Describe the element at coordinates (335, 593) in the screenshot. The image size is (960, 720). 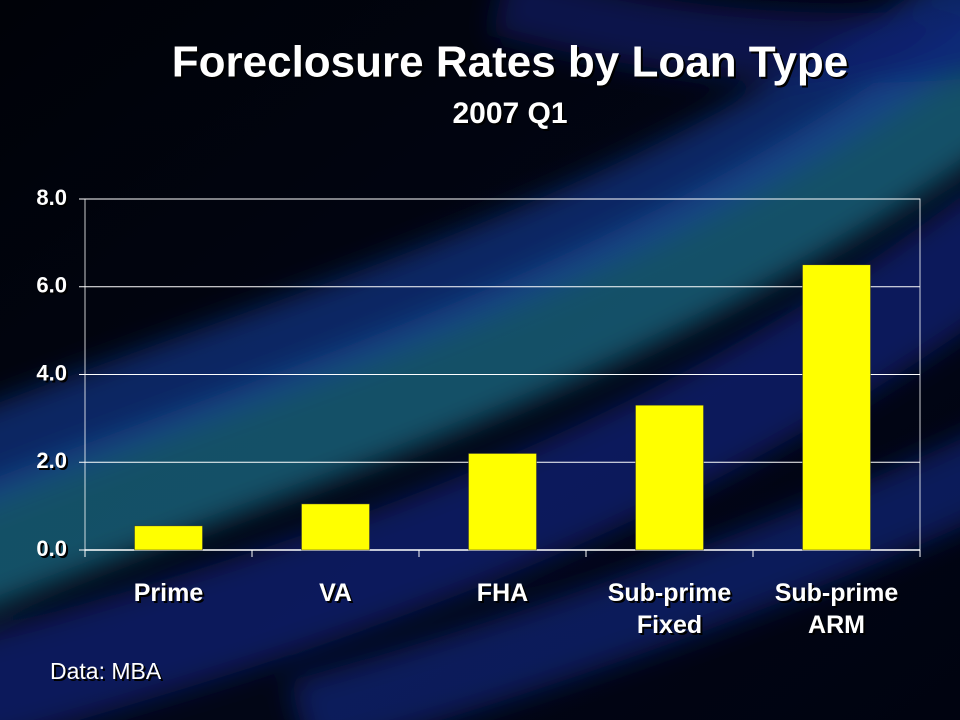
I see `x-tick-label: VA` at that location.